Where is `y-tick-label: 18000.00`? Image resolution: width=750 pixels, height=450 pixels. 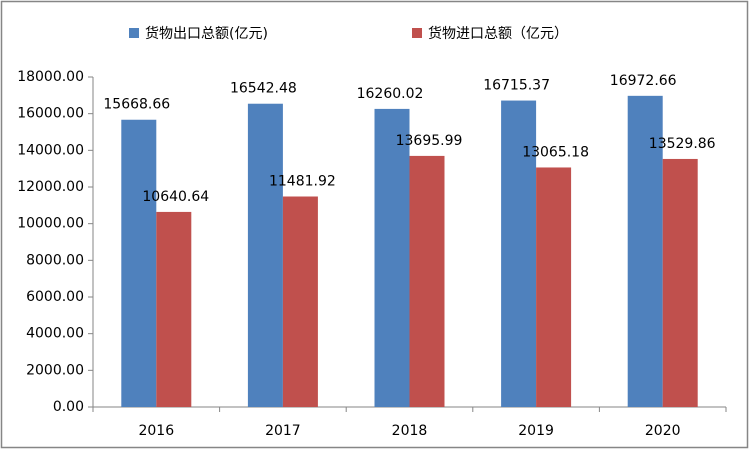
y-tick-label: 18000.00 is located at coordinates (50, 77).